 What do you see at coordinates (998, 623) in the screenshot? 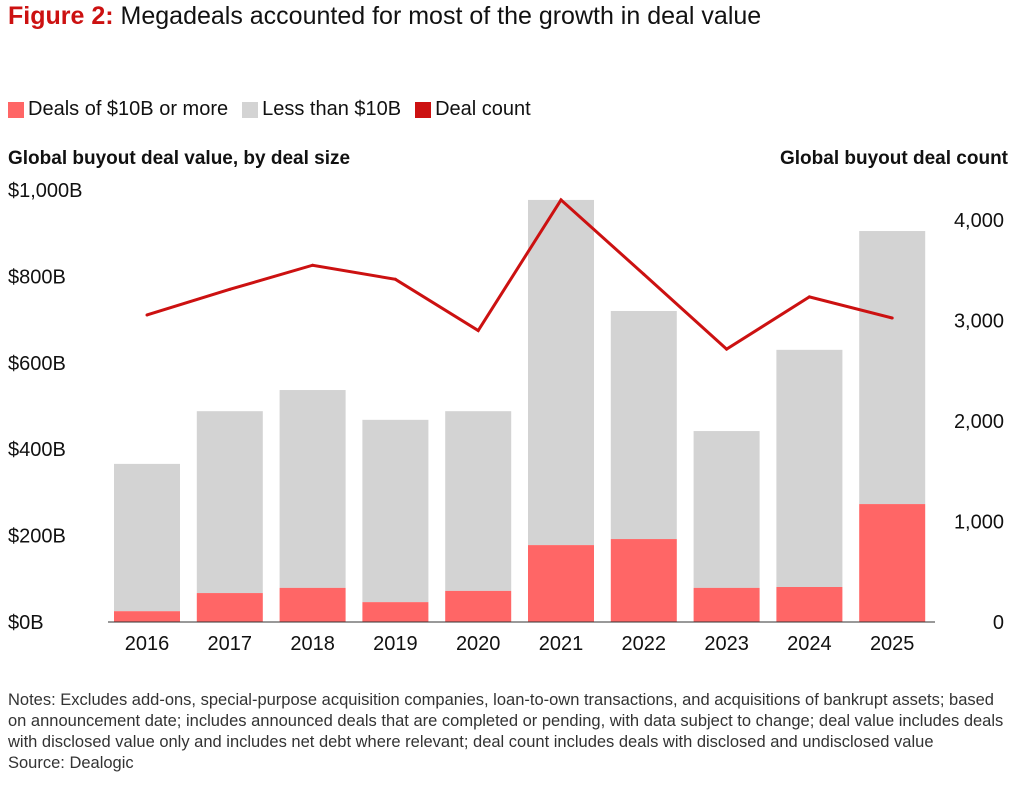
I see `y2-tick-label: 0` at bounding box center [998, 623].